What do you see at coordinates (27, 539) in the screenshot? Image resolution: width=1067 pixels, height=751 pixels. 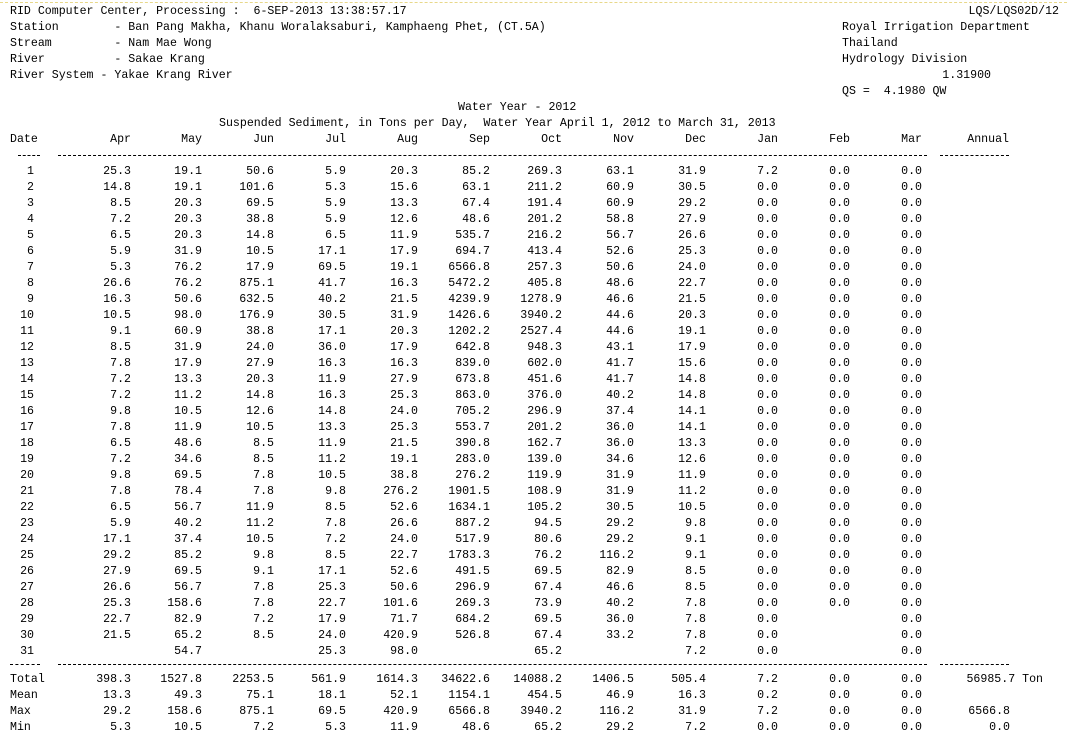 I see `day-number: 24` at bounding box center [27, 539].